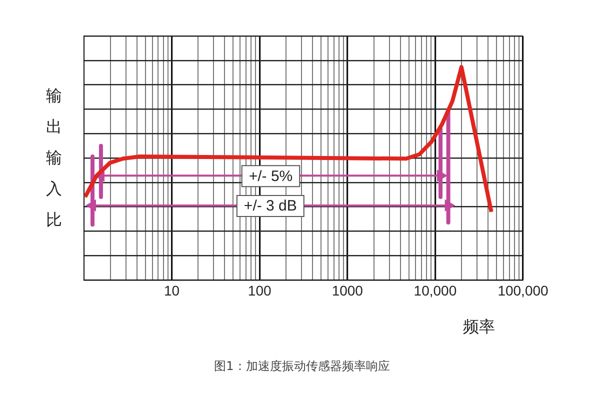 Image resolution: width=604 pixels, height=395 pixels. I want to click on x-tick-label: 100, so click(260, 290).